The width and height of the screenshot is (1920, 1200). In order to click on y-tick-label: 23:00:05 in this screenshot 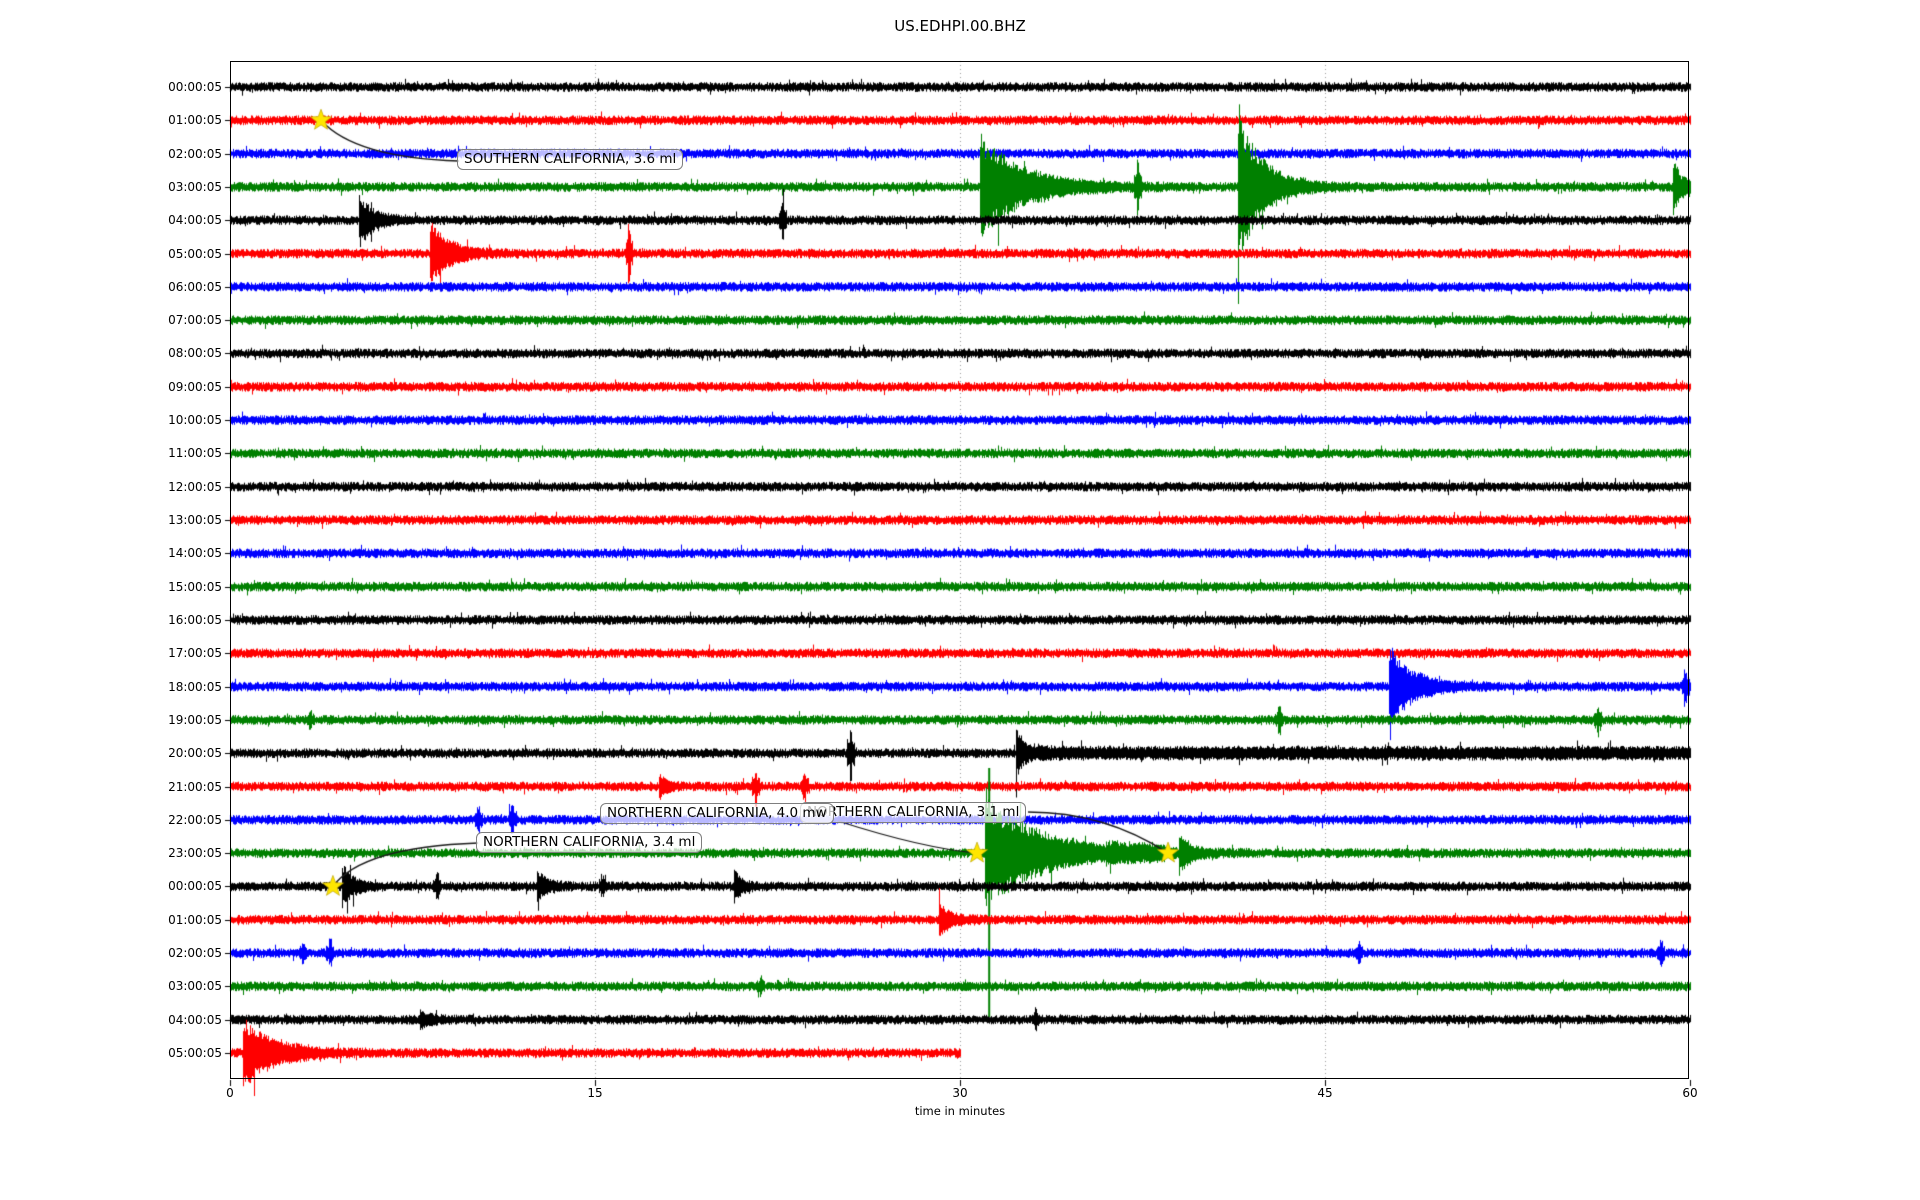, I will do `click(195, 853)`.